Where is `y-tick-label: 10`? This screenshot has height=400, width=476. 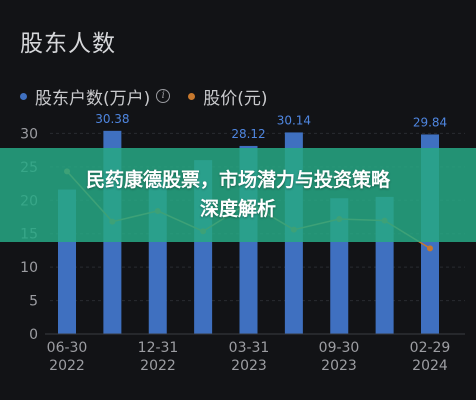 y-tick-label: 10 is located at coordinates (29, 268).